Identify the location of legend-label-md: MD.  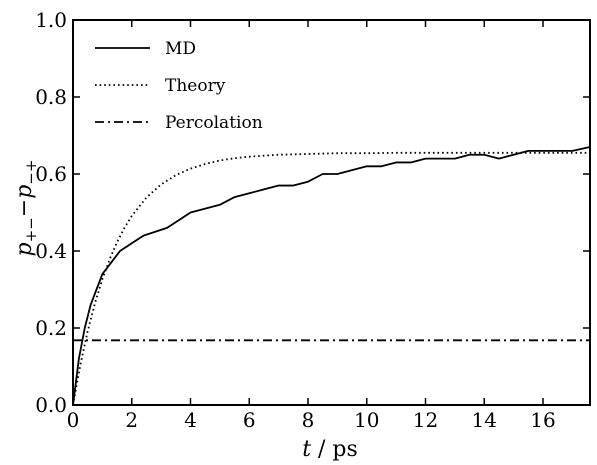
(180, 49).